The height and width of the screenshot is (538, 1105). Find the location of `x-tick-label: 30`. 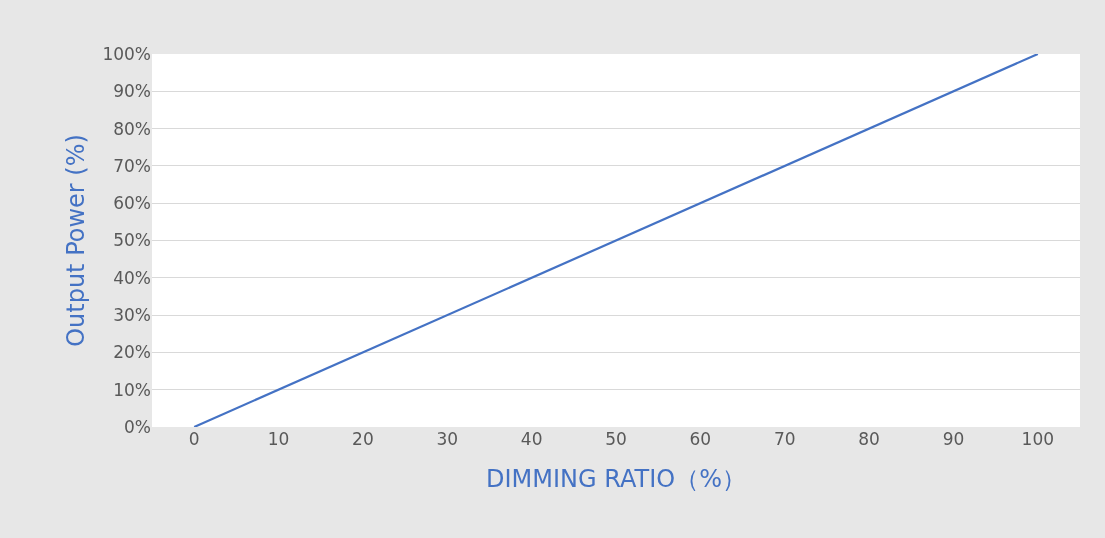

x-tick-label: 30 is located at coordinates (447, 439).